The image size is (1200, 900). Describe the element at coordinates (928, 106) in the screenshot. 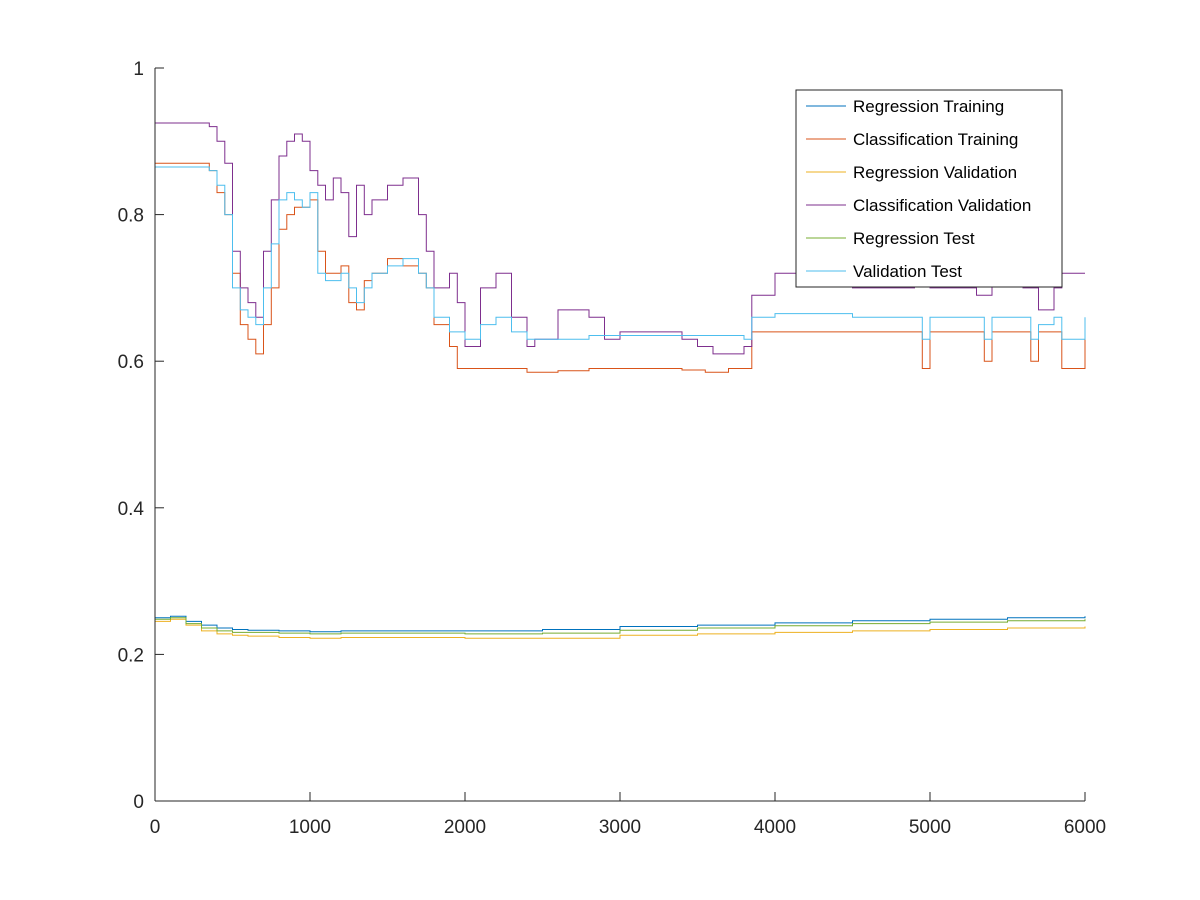

I see `legend-label: Regression Training` at that location.